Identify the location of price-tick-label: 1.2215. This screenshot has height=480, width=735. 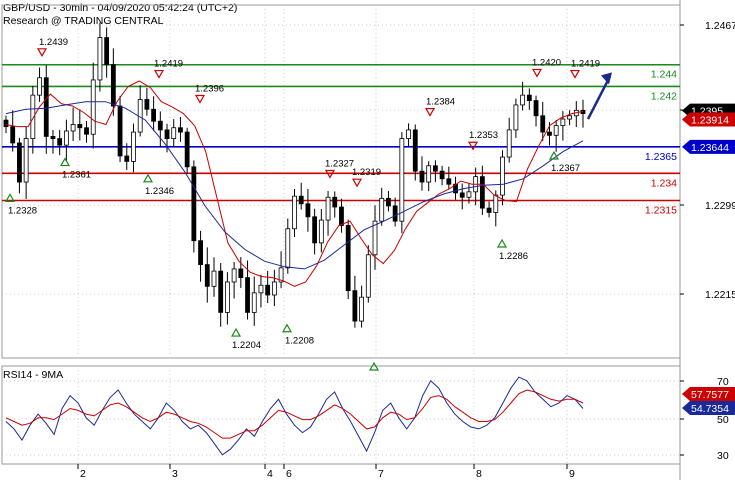
(720, 295).